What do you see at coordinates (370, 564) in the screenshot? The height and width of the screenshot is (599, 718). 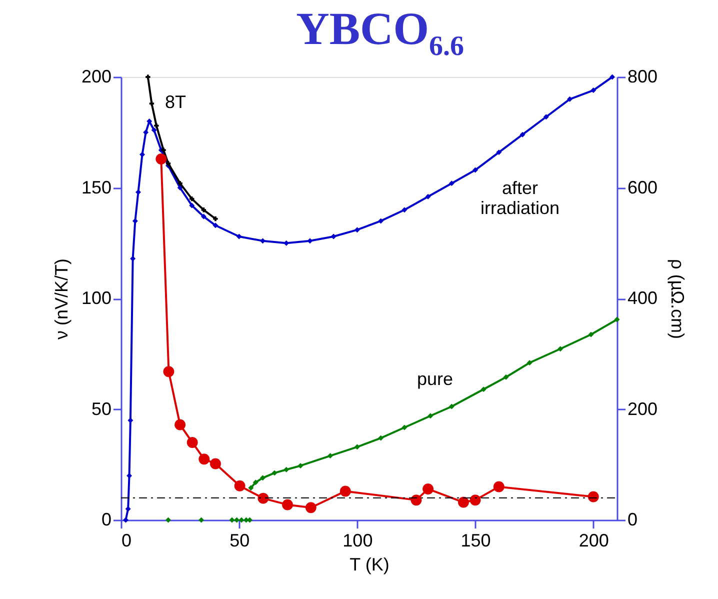 I see `x-axis-title: T (K)` at bounding box center [370, 564].